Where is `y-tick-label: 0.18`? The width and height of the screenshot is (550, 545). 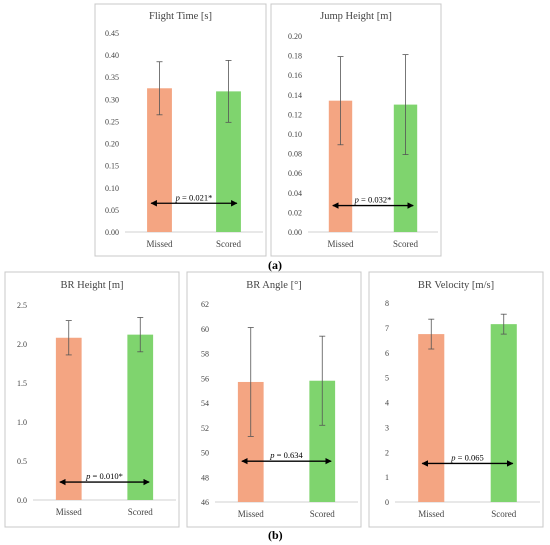 y-tick-label: 0.18 is located at coordinates (295, 56).